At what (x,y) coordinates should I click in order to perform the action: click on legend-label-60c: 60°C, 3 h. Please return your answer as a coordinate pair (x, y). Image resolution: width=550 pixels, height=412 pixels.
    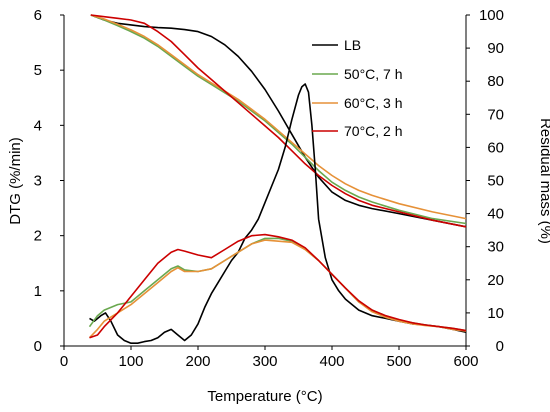
    Looking at the image, I should click on (373, 103).